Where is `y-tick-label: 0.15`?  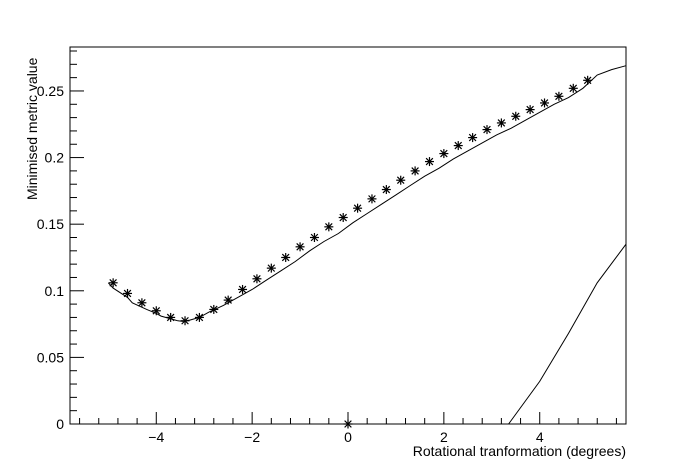
y-tick-label: 0.15 is located at coordinates (50, 224).